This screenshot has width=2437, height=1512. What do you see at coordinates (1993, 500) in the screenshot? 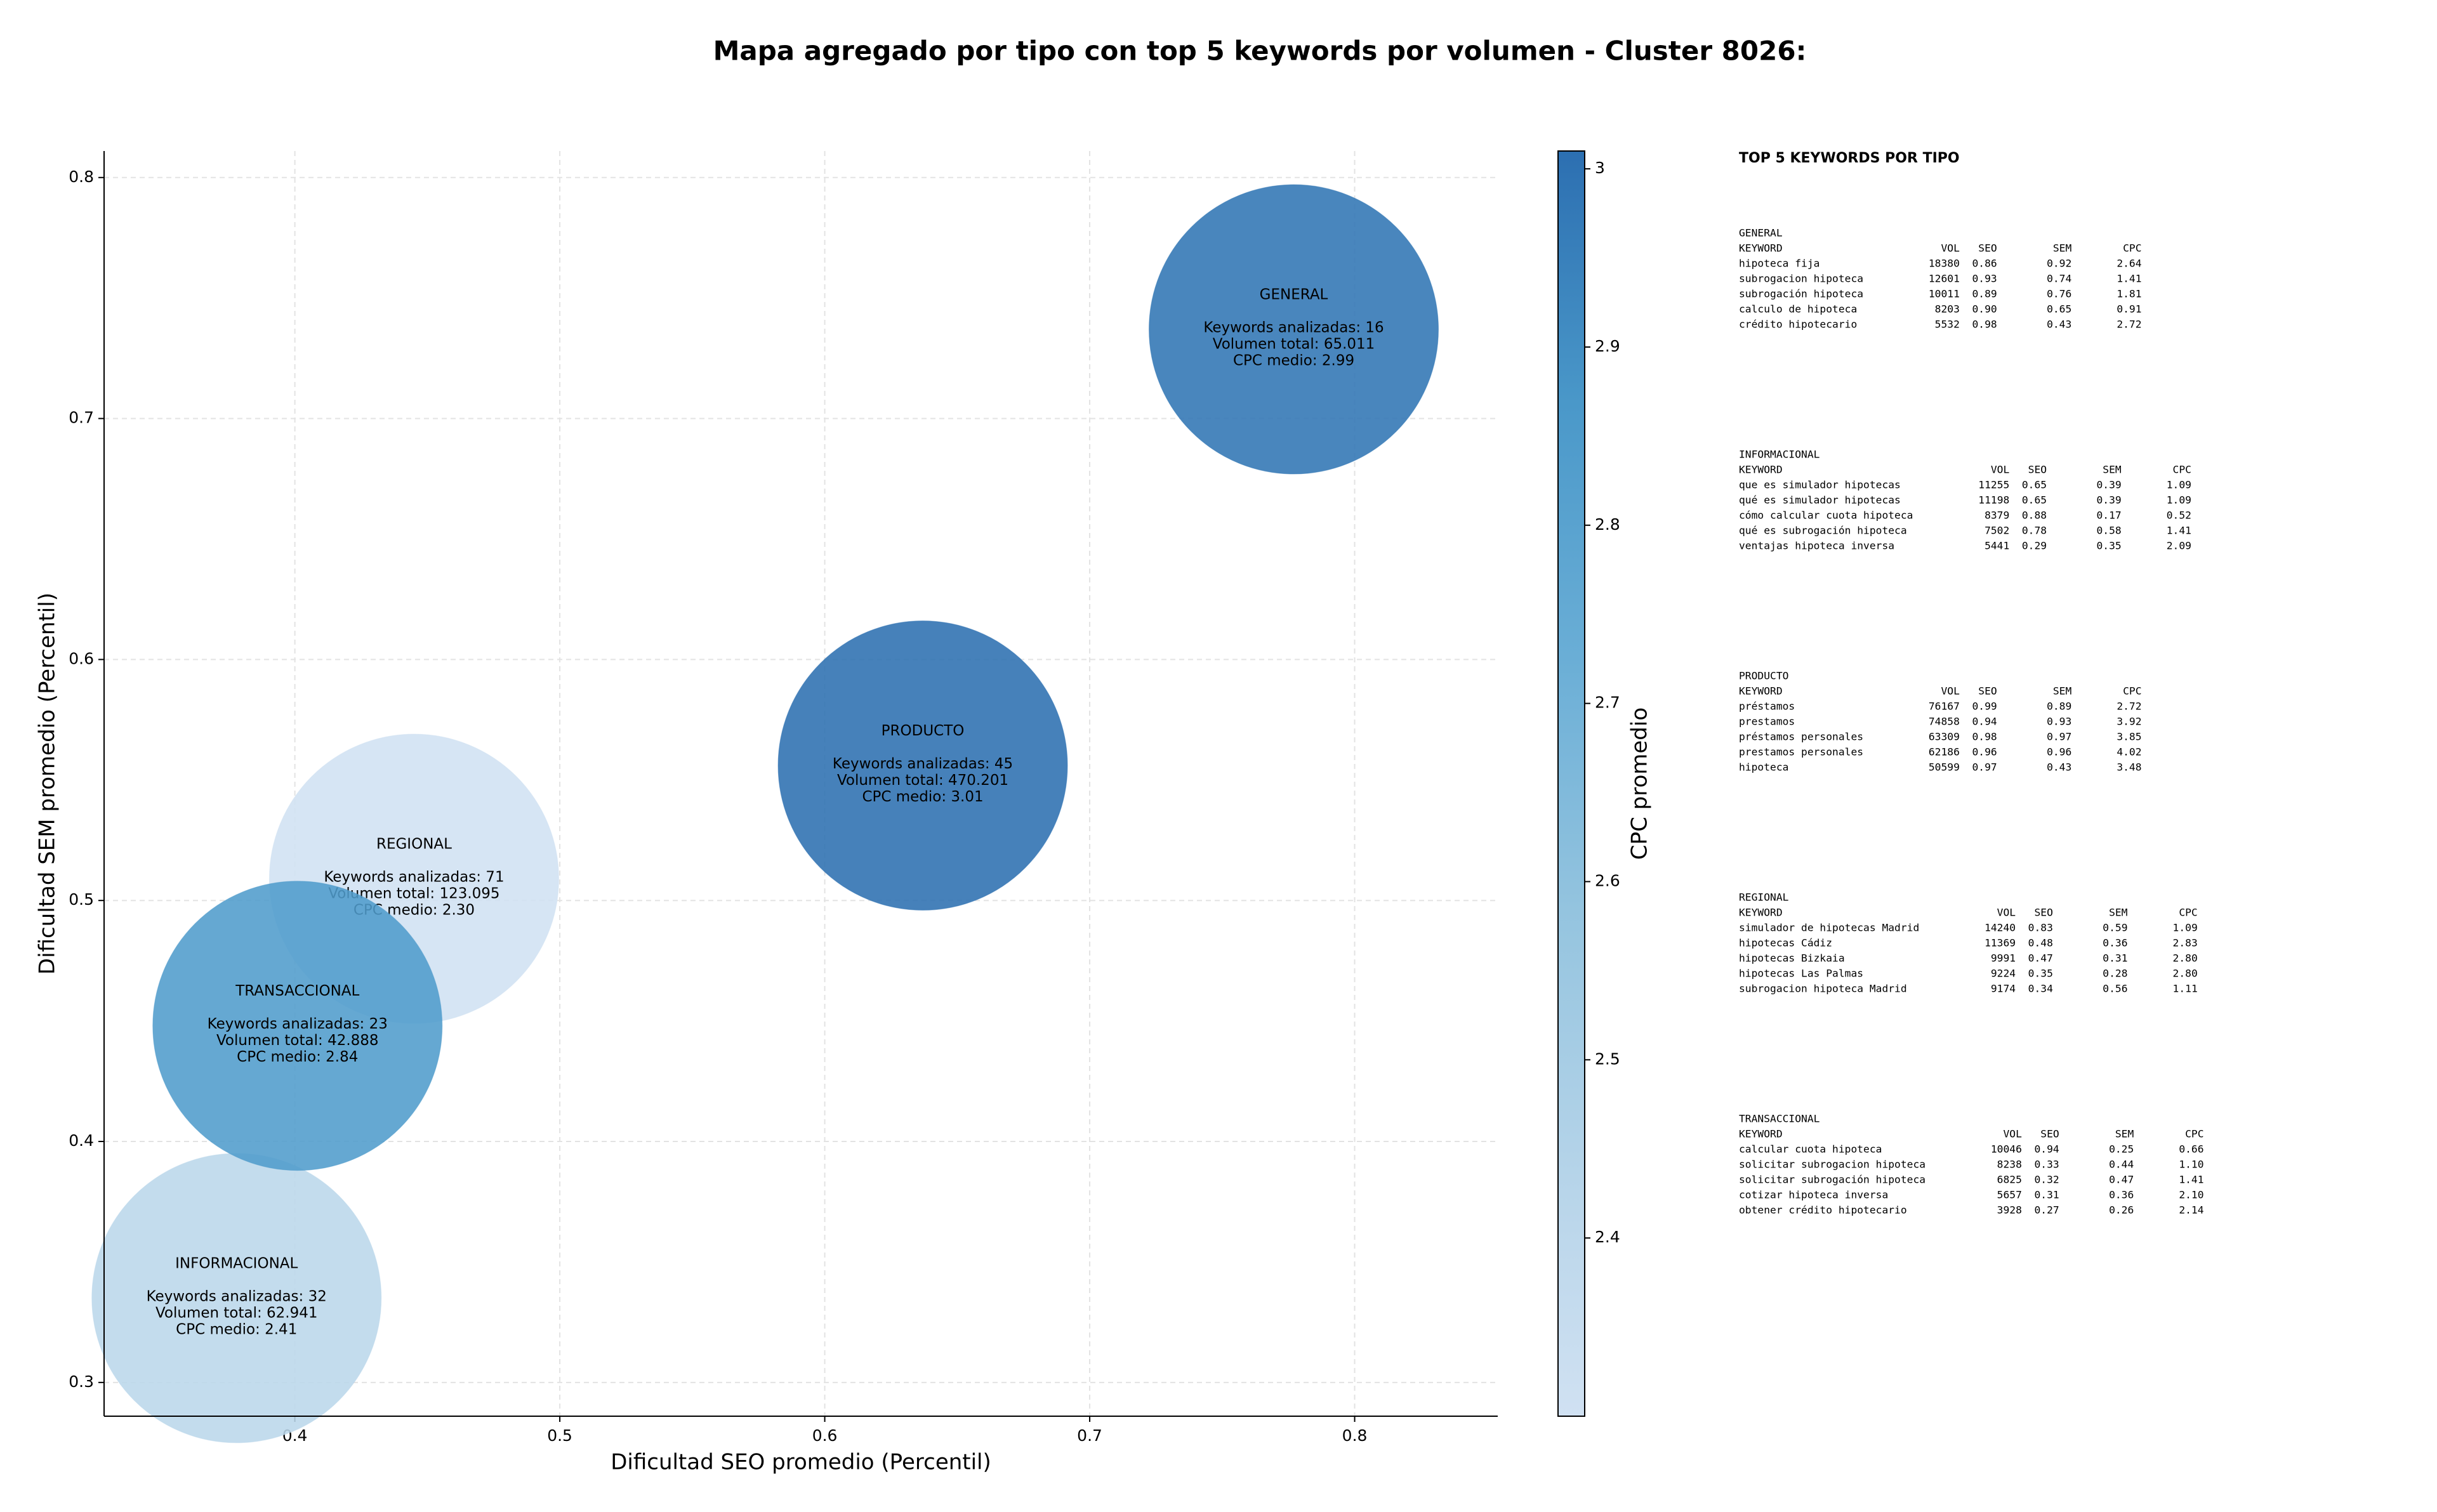
I see `table-cell: 11198` at bounding box center [1993, 500].